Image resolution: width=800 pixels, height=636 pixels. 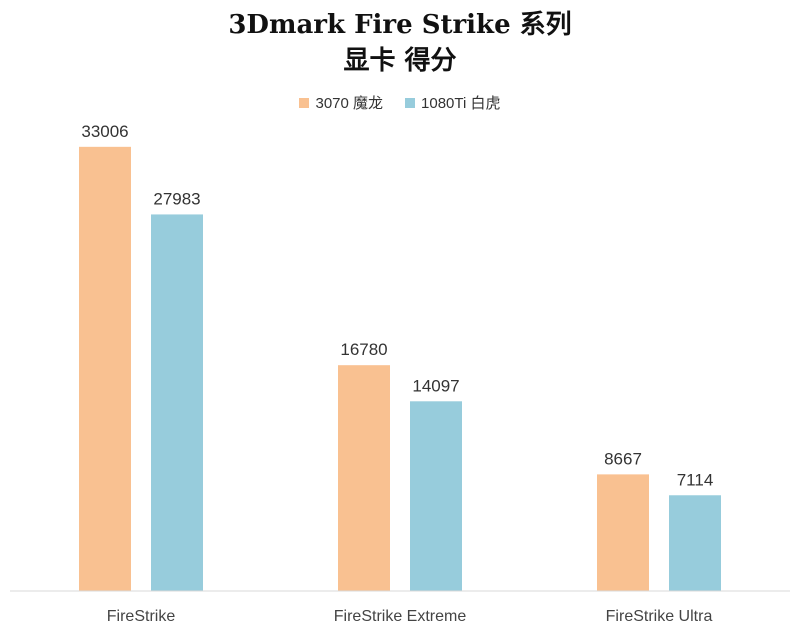 I want to click on category-label-1: FireStrike Extreme, so click(x=400, y=616).